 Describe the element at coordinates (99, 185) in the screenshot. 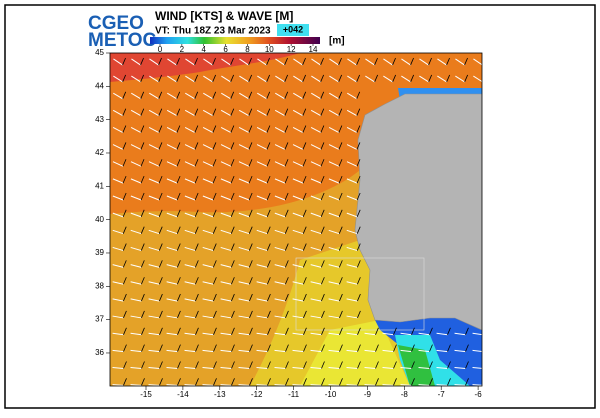

I see `lat-tick-label: 41` at that location.